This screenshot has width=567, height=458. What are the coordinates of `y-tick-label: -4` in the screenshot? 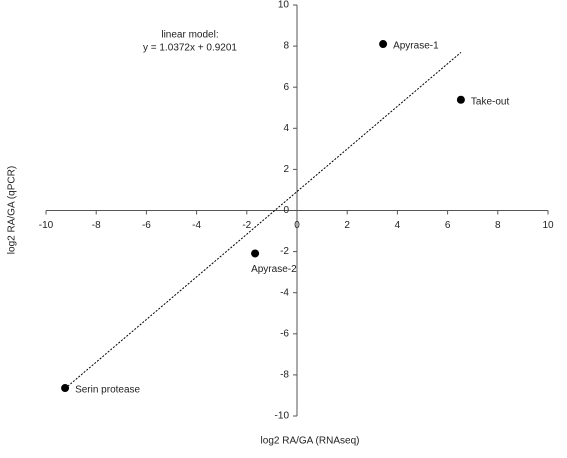 It's located at (284, 292).